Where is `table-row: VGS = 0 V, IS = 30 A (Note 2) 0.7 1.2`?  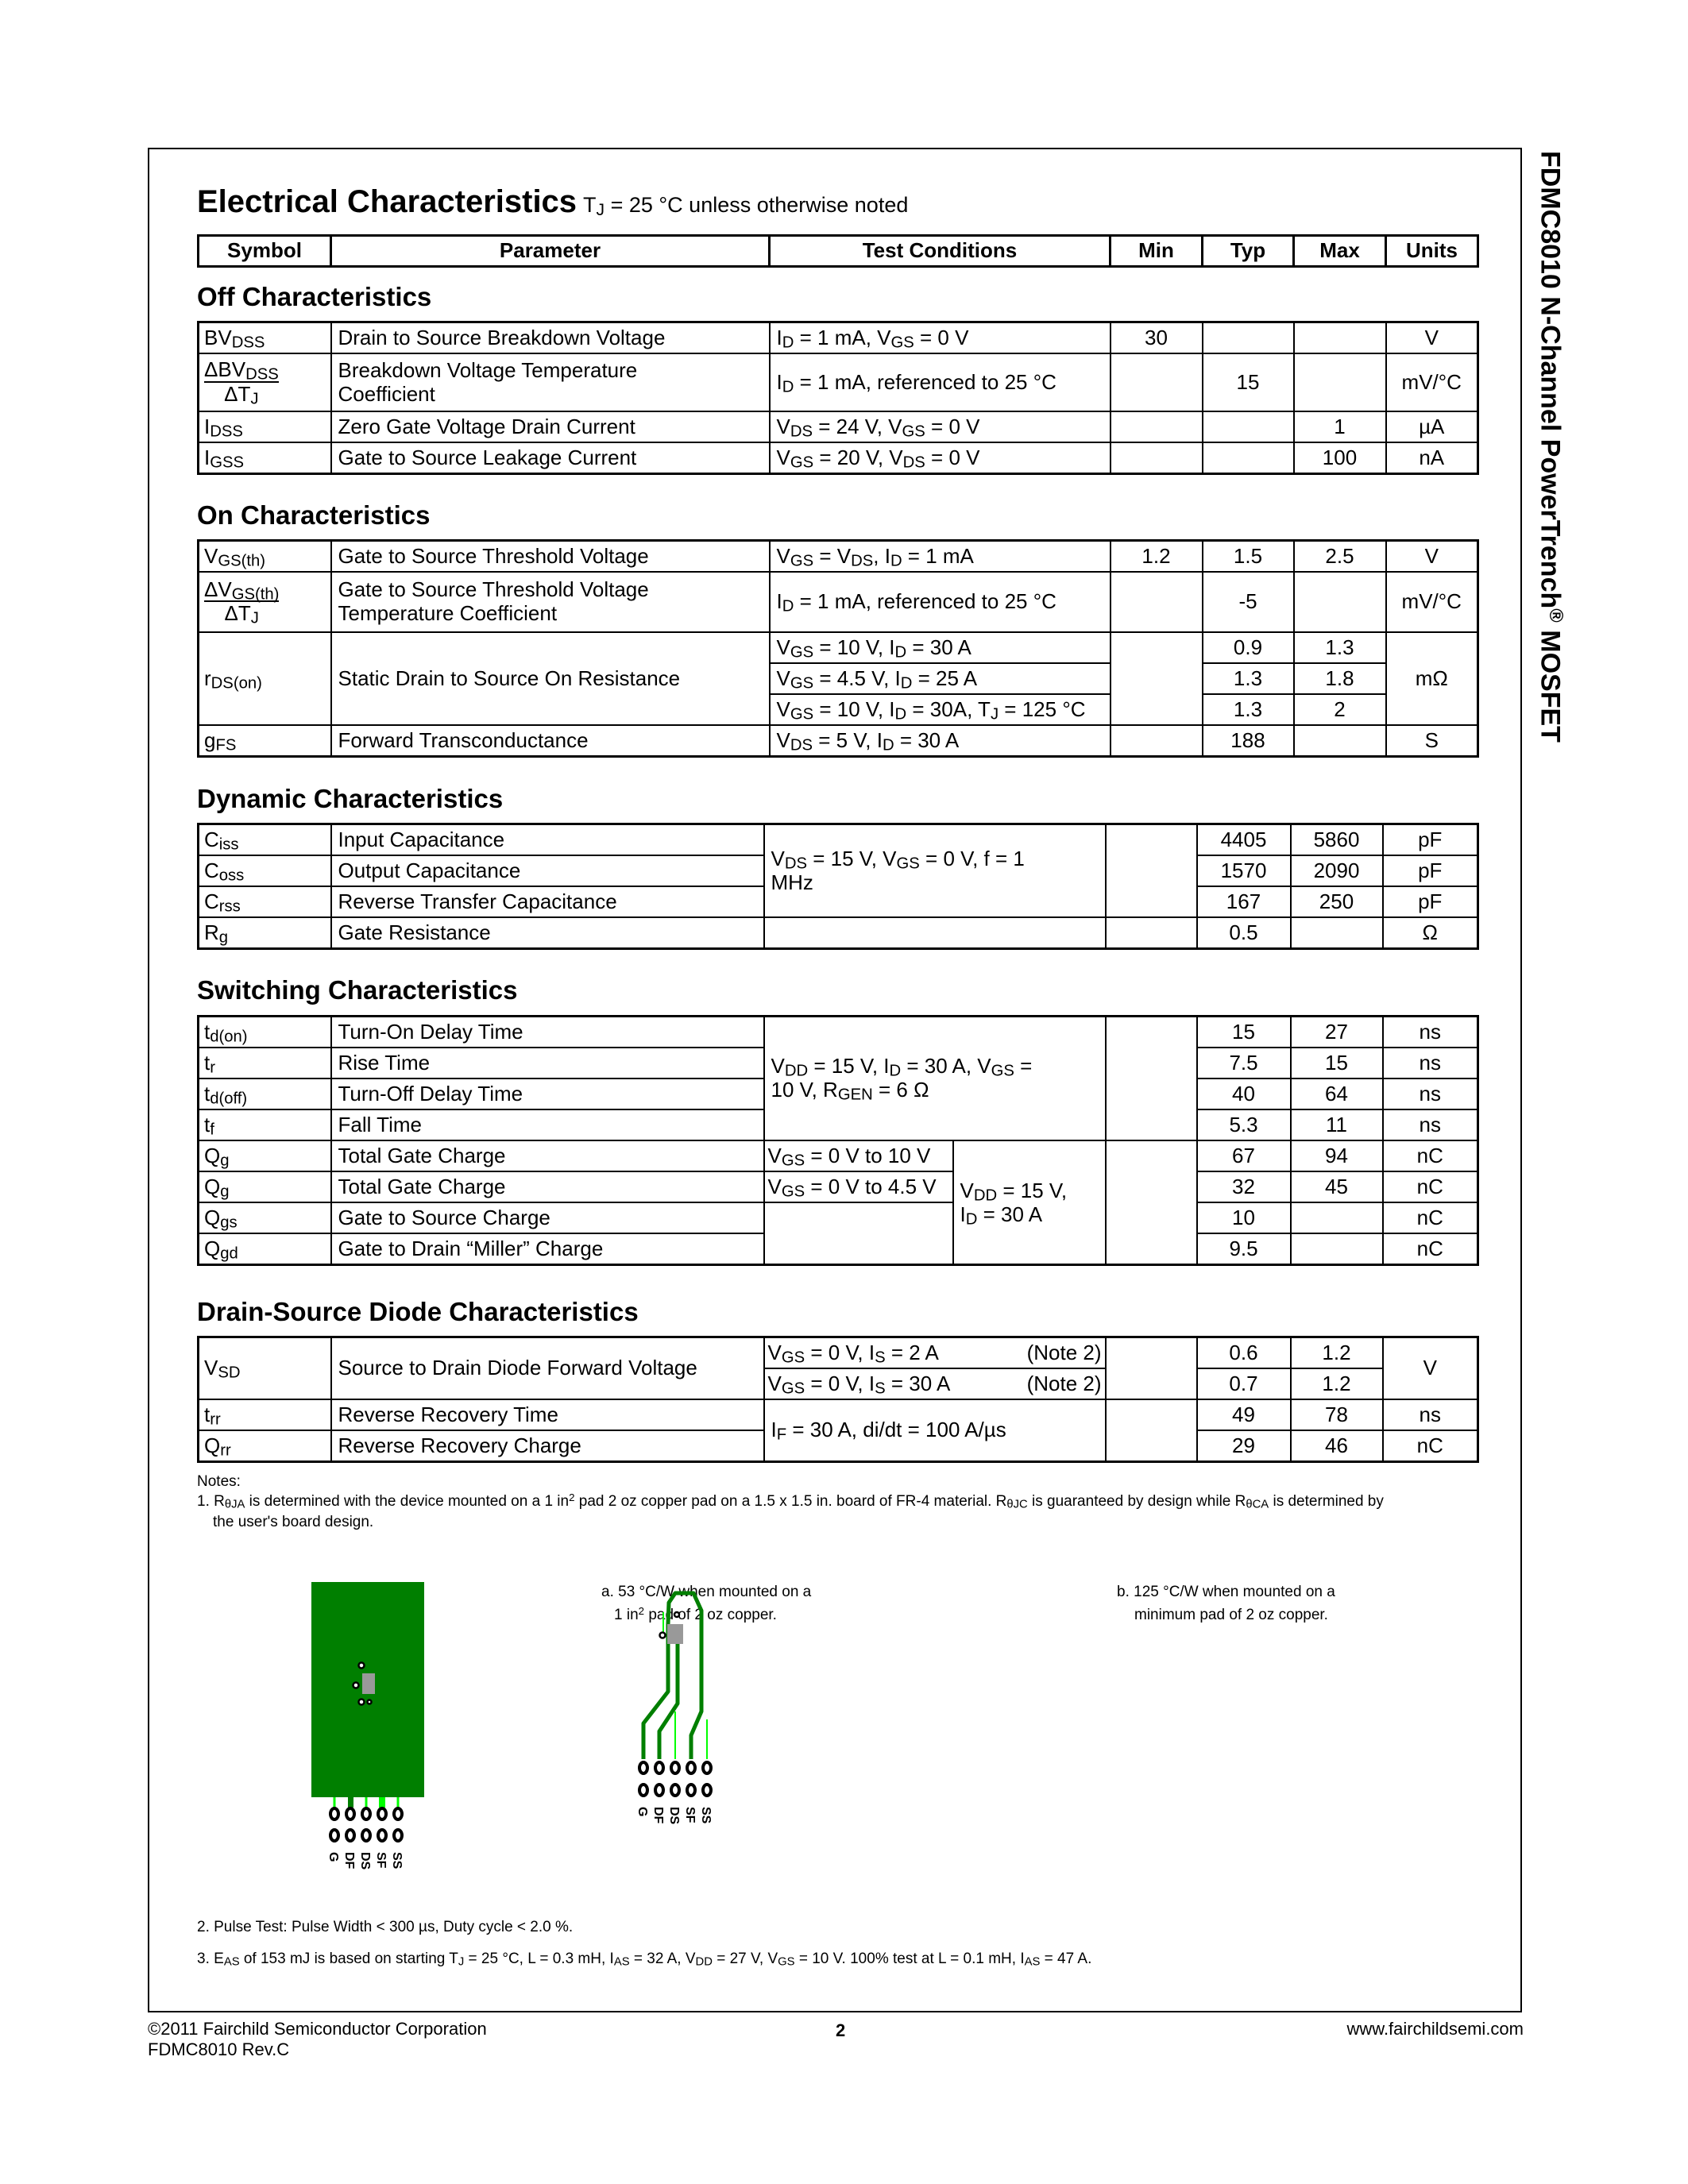 table-row: VGS = 0 V, IS = 30 A (Note 2) 0.7 1.2 is located at coordinates (839, 1384).